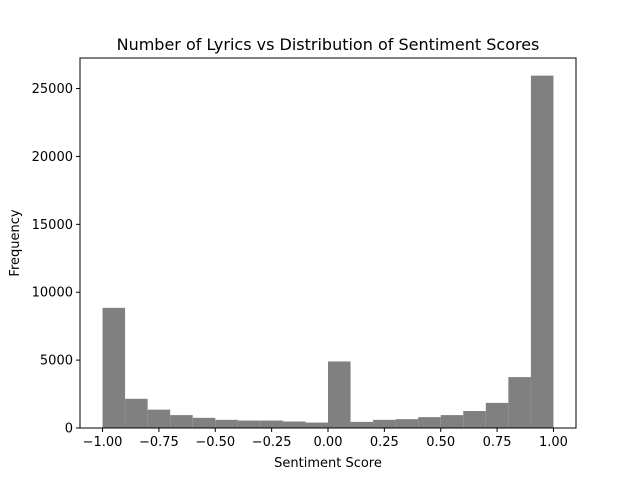  What do you see at coordinates (69, 429) in the screenshot?
I see `y-tick-label: 0` at bounding box center [69, 429].